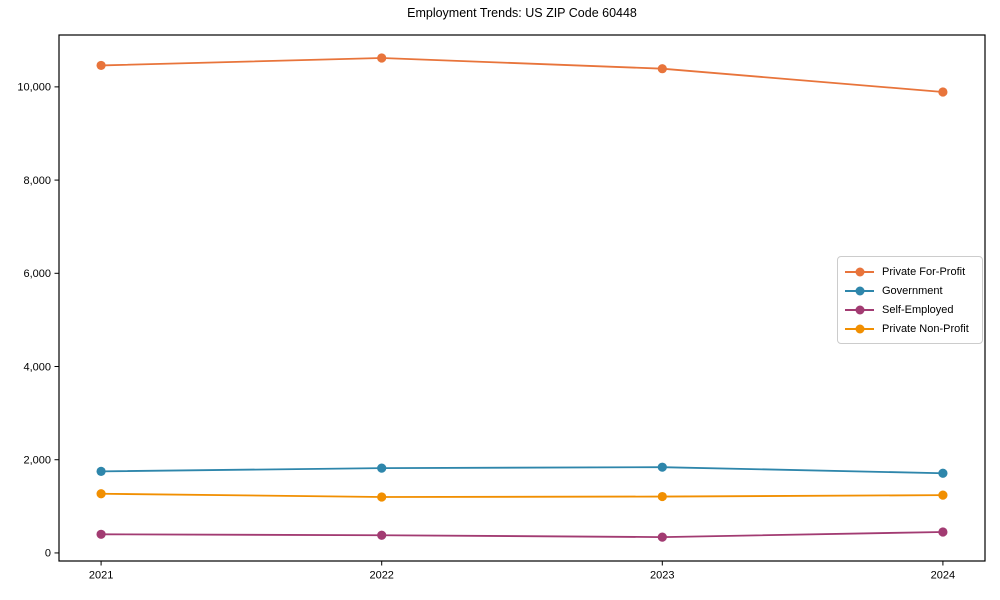 This screenshot has width=1000, height=600. I want to click on series-line-self-employed, so click(522, 534).